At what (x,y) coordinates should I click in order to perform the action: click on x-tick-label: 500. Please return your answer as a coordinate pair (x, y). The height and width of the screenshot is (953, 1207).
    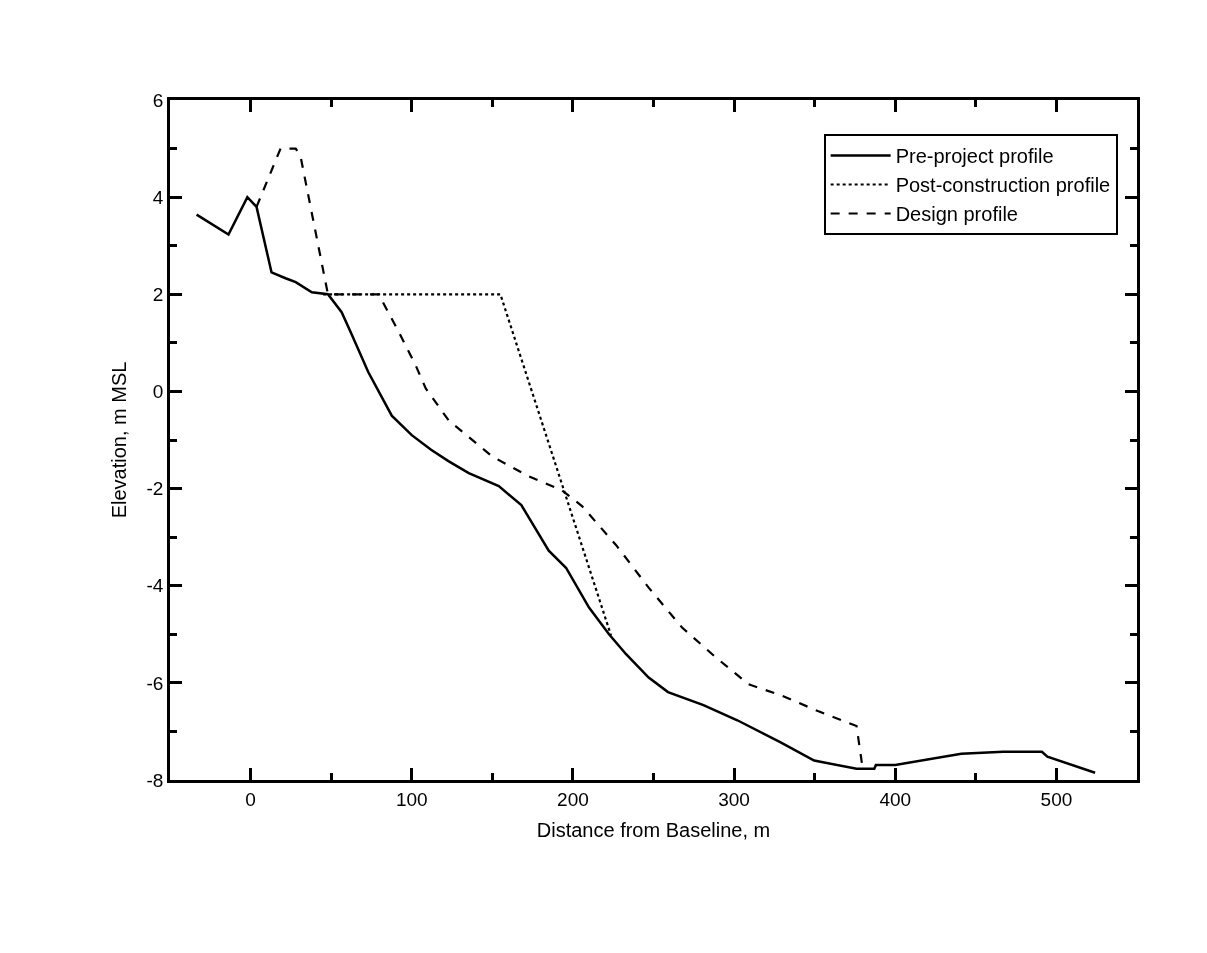
    Looking at the image, I should click on (1056, 799).